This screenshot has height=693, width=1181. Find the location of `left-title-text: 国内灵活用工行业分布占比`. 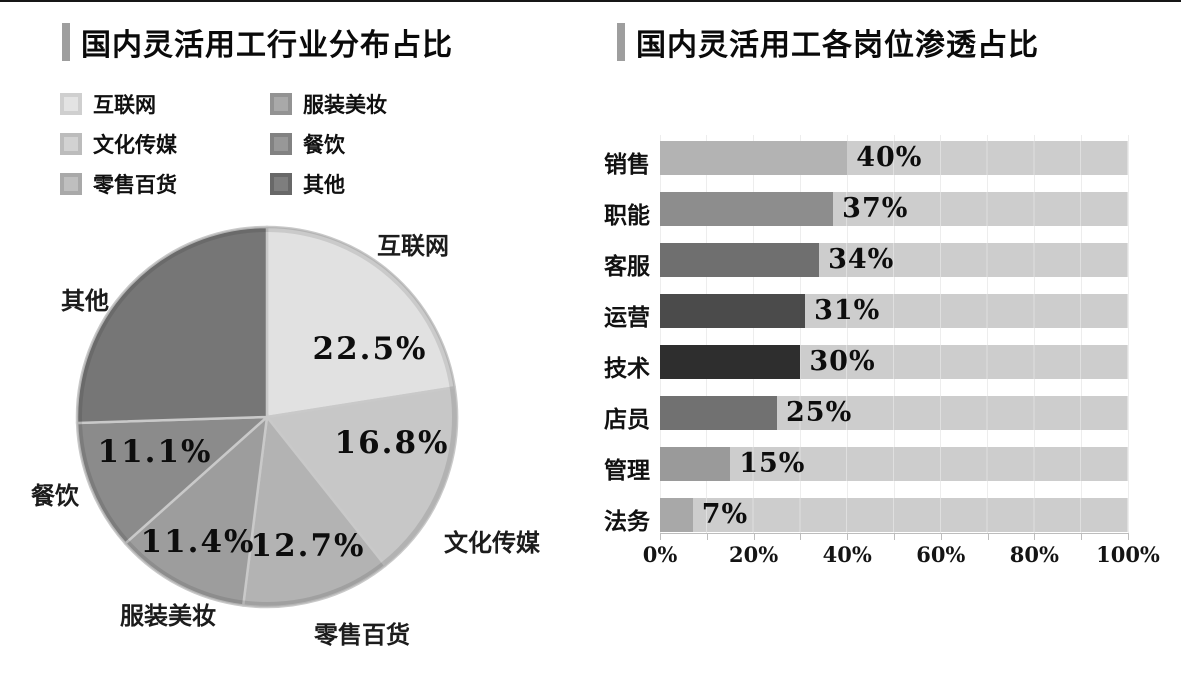

left-title-text: 国内灵活用工行业分布占比 is located at coordinates (267, 45).